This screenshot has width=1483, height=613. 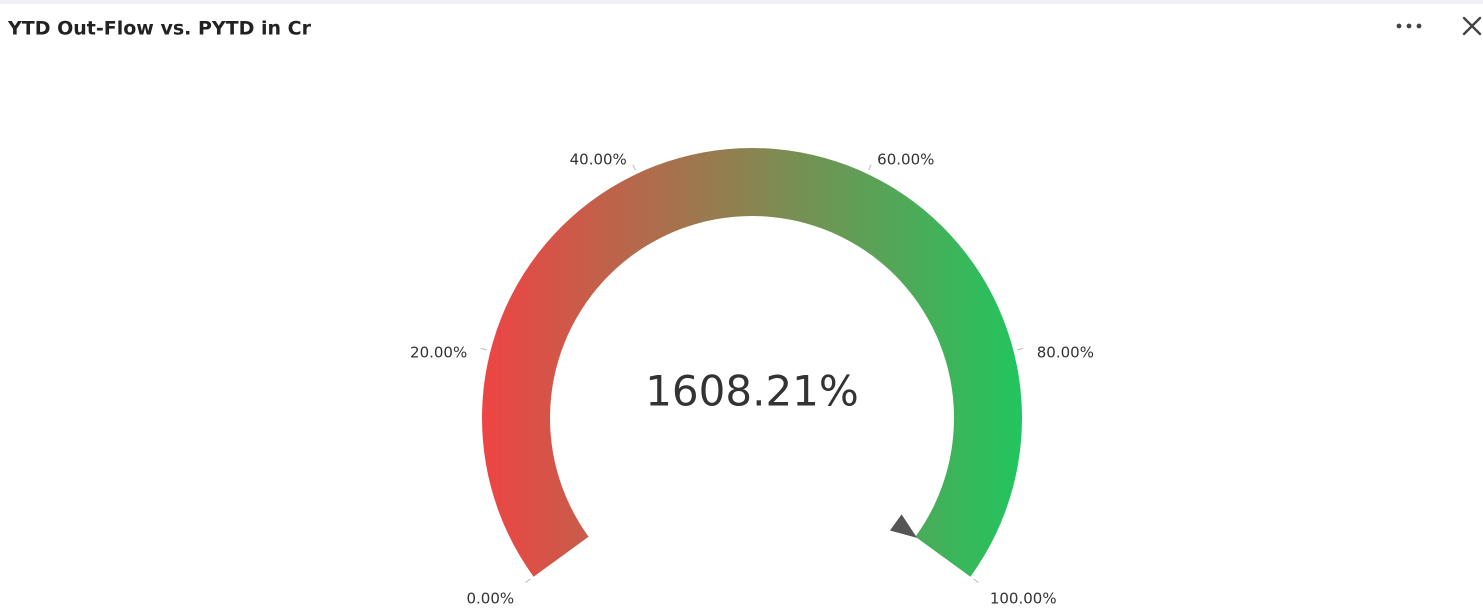 I want to click on tick-label: 0.00%, so click(x=490, y=598).